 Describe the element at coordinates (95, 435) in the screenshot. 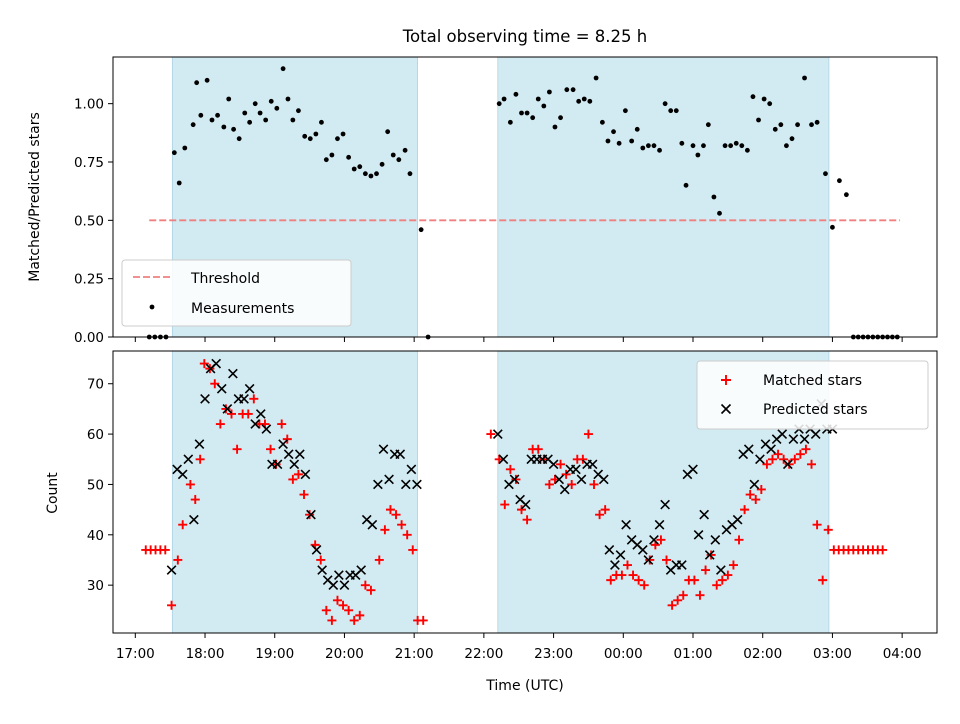

I see `bottom-y-tick-label: 60` at that location.